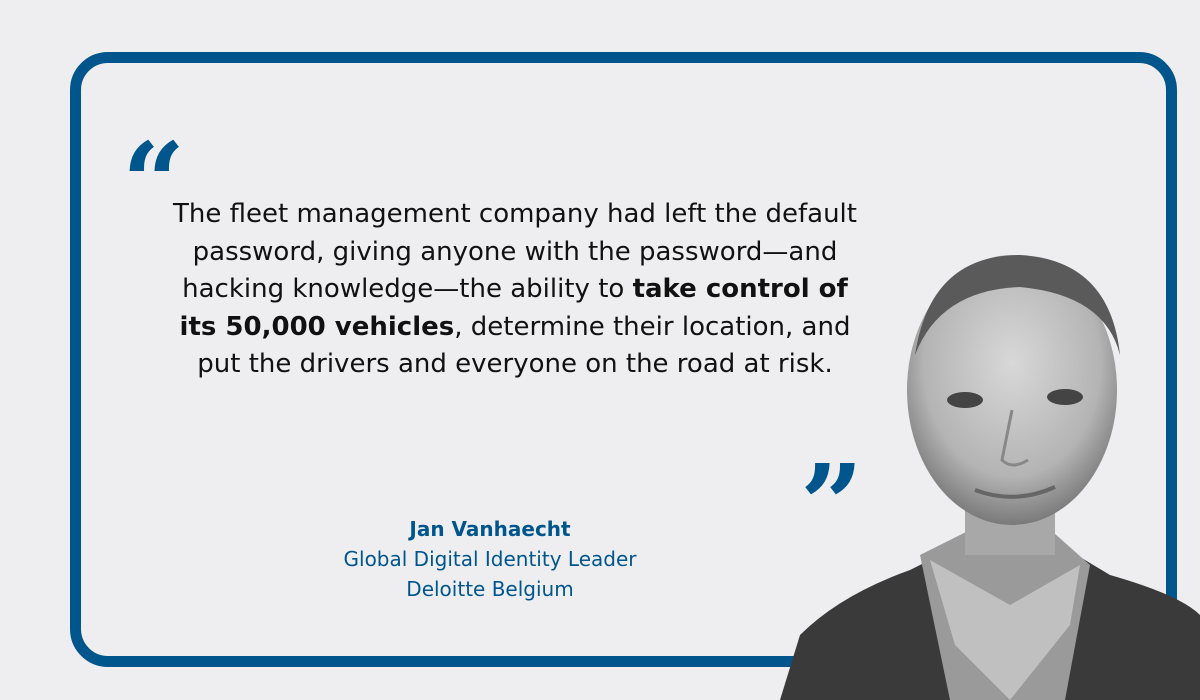  What do you see at coordinates (513, 308) in the screenshot?
I see `quote-emphasis: take control of its 50,000 vehicles` at bounding box center [513, 308].